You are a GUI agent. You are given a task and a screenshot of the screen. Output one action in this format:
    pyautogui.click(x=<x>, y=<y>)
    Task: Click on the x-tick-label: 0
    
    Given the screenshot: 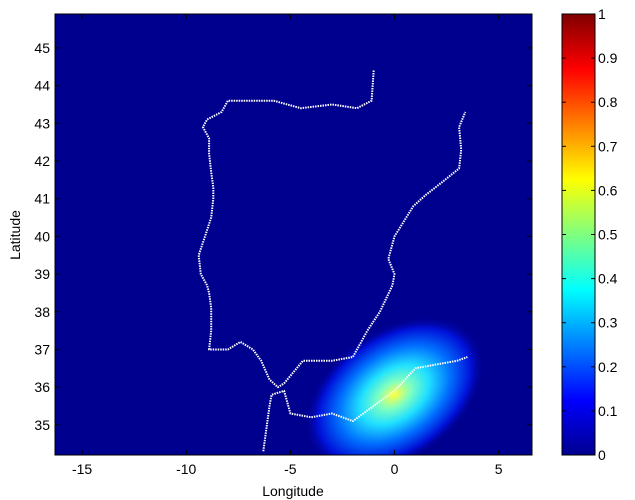 What is the action you would take?
    pyautogui.click(x=395, y=469)
    